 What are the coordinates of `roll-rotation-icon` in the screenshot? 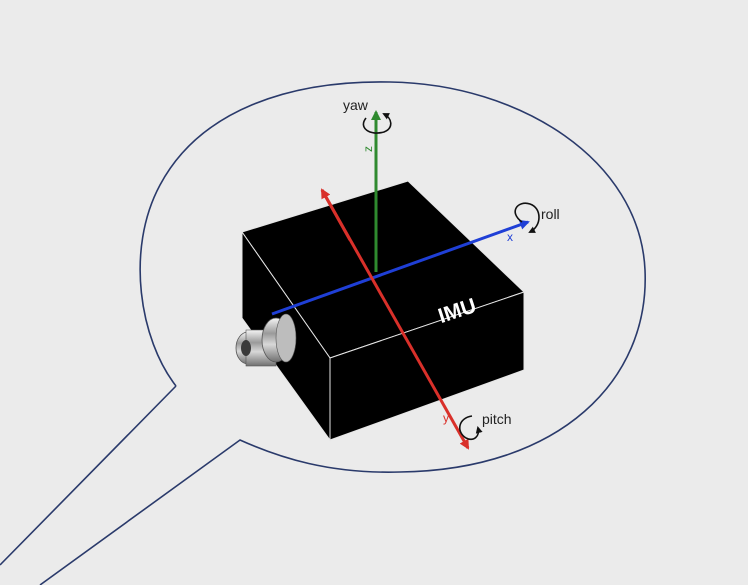 It's located at (527, 217).